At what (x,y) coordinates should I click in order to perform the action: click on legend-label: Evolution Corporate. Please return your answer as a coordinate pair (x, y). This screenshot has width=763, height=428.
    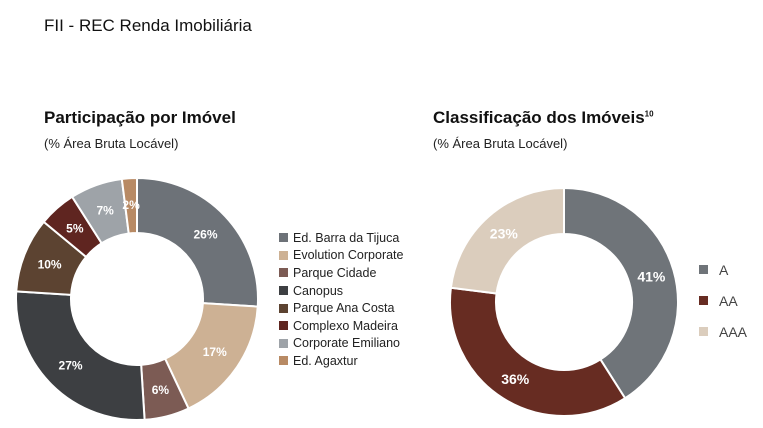
    Looking at the image, I should click on (348, 255).